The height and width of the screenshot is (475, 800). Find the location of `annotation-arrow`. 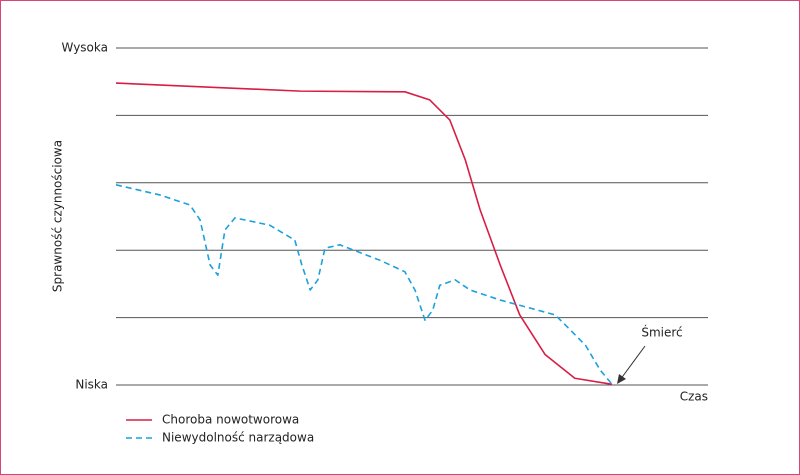

annotation-arrow is located at coordinates (632, 363).